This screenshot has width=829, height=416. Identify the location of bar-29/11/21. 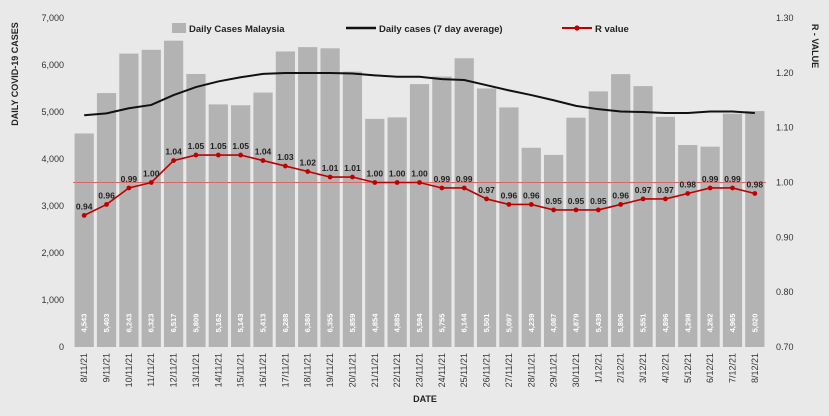
(554, 250).